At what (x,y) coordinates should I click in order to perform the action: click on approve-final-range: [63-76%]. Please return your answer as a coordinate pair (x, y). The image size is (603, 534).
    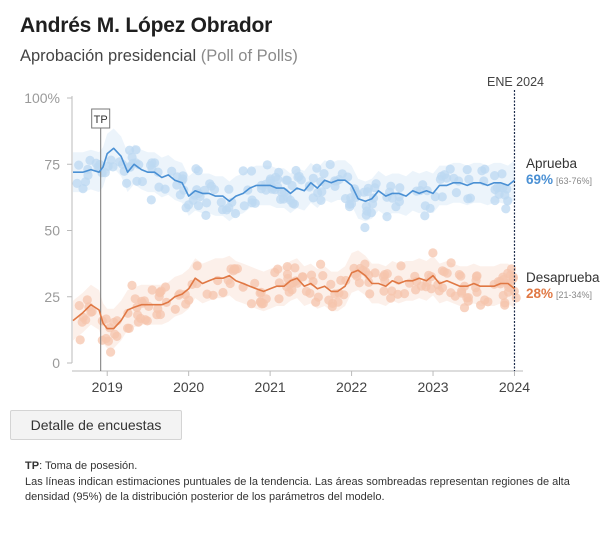
    Looking at the image, I should click on (574, 181).